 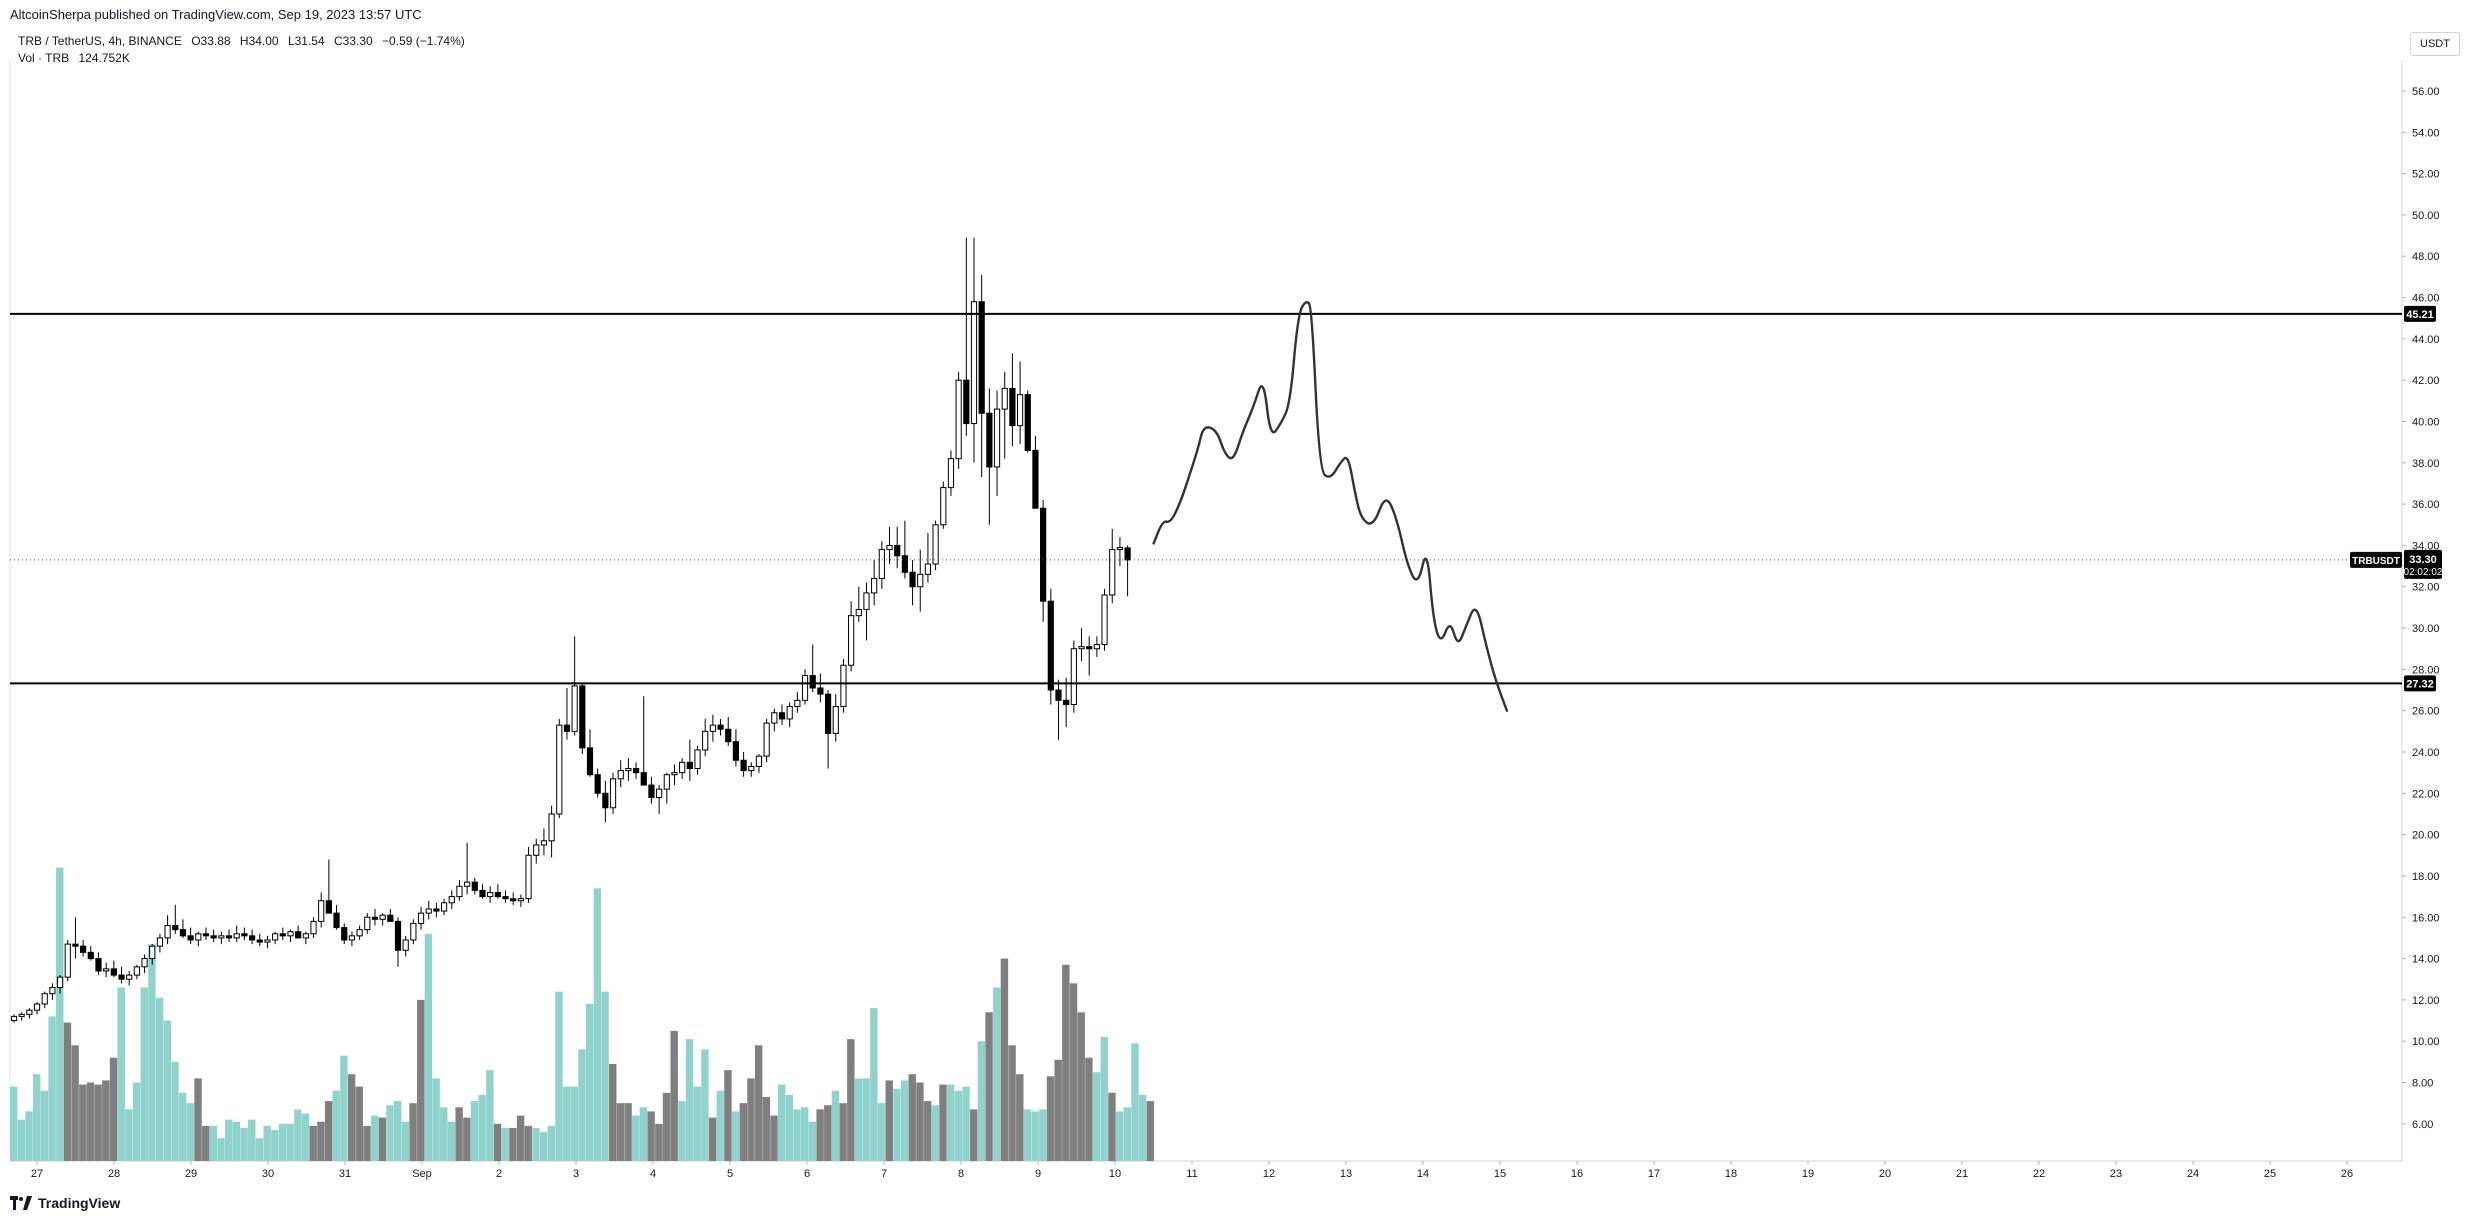 I want to click on y-tick-label: 28.00, so click(x=2426, y=670).